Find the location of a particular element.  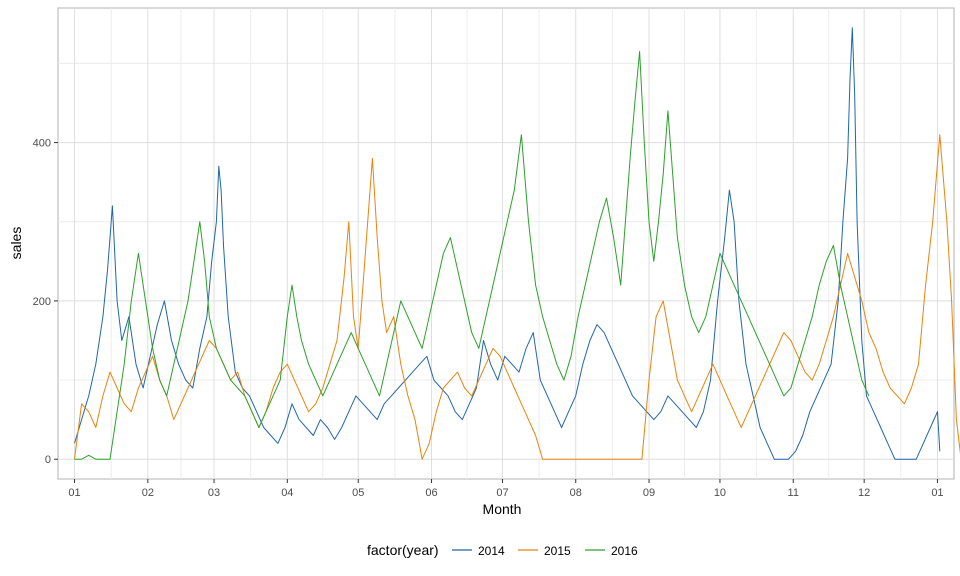

y-tick-label: 400 is located at coordinates (42, 144).